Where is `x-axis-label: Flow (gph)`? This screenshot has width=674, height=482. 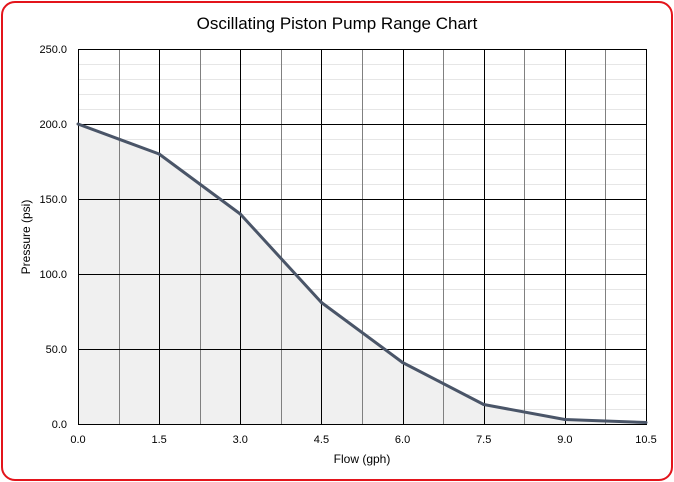
x-axis-label: Flow (gph) is located at coordinates (362, 459).